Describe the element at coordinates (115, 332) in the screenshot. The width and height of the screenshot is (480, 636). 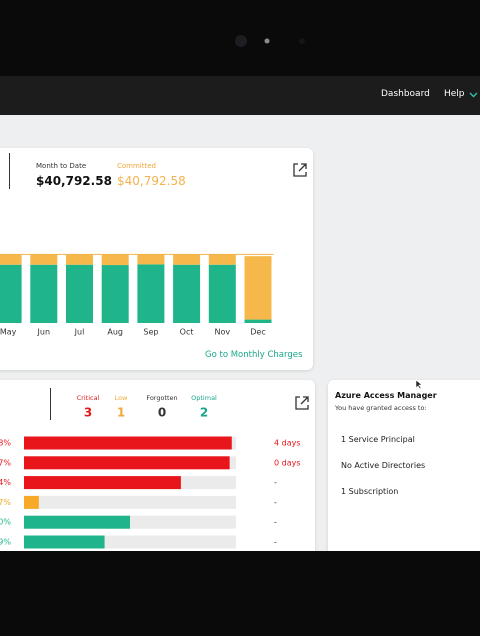
I see `x-tick-label: Aug` at that location.